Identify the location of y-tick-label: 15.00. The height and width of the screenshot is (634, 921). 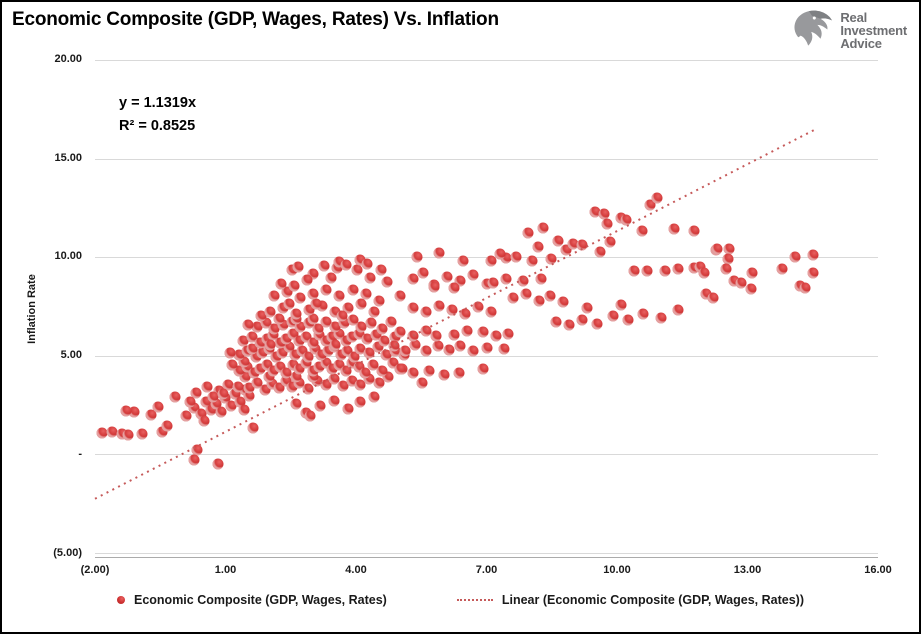
(68, 157).